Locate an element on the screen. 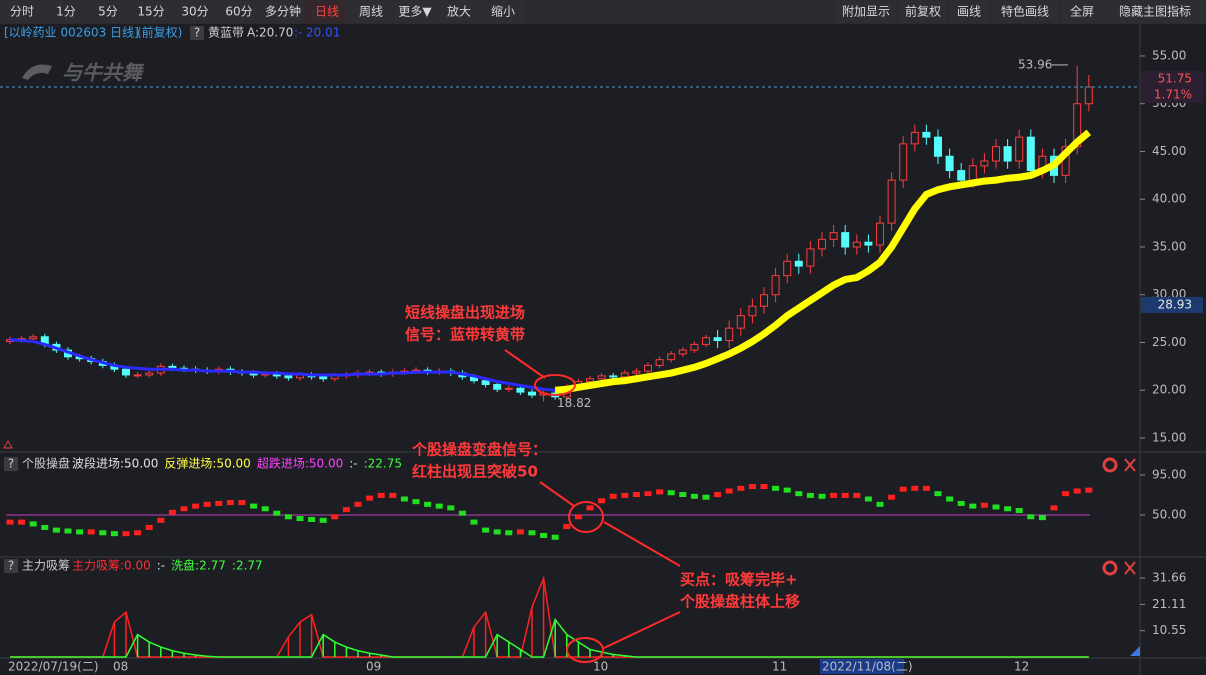 The image size is (1206, 675). legend-entry: 超跌进场:50.00 is located at coordinates (300, 463).